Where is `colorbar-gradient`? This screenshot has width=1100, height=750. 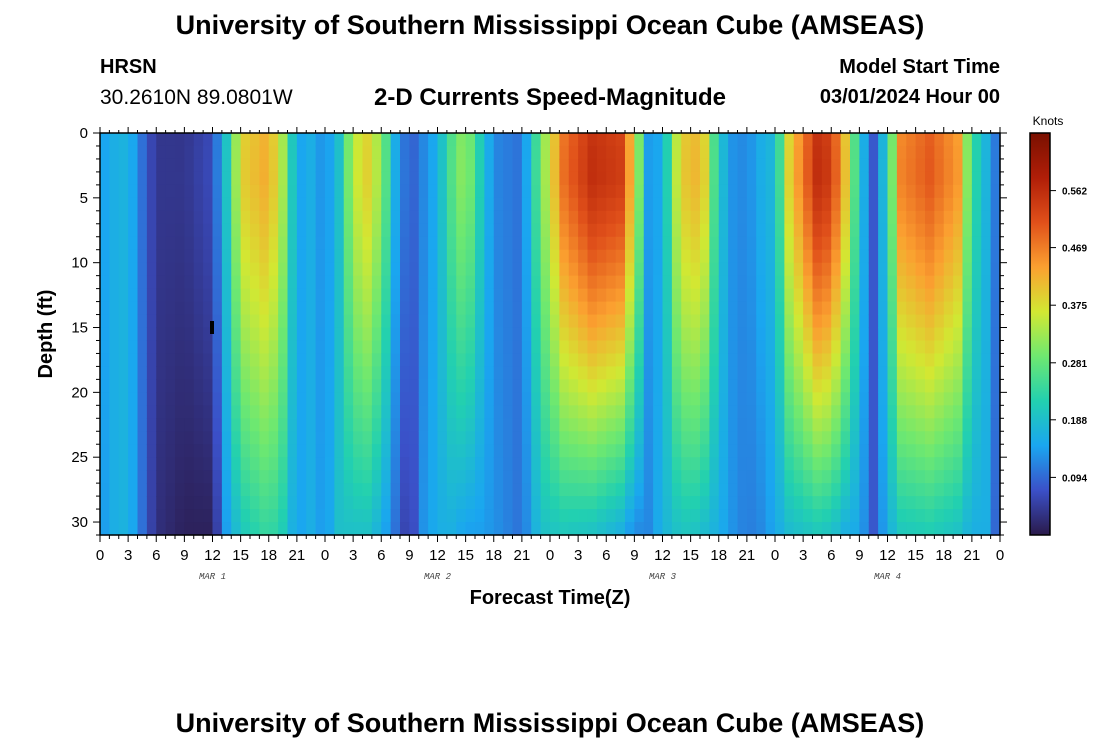
colorbar-gradient is located at coordinates (1040, 334).